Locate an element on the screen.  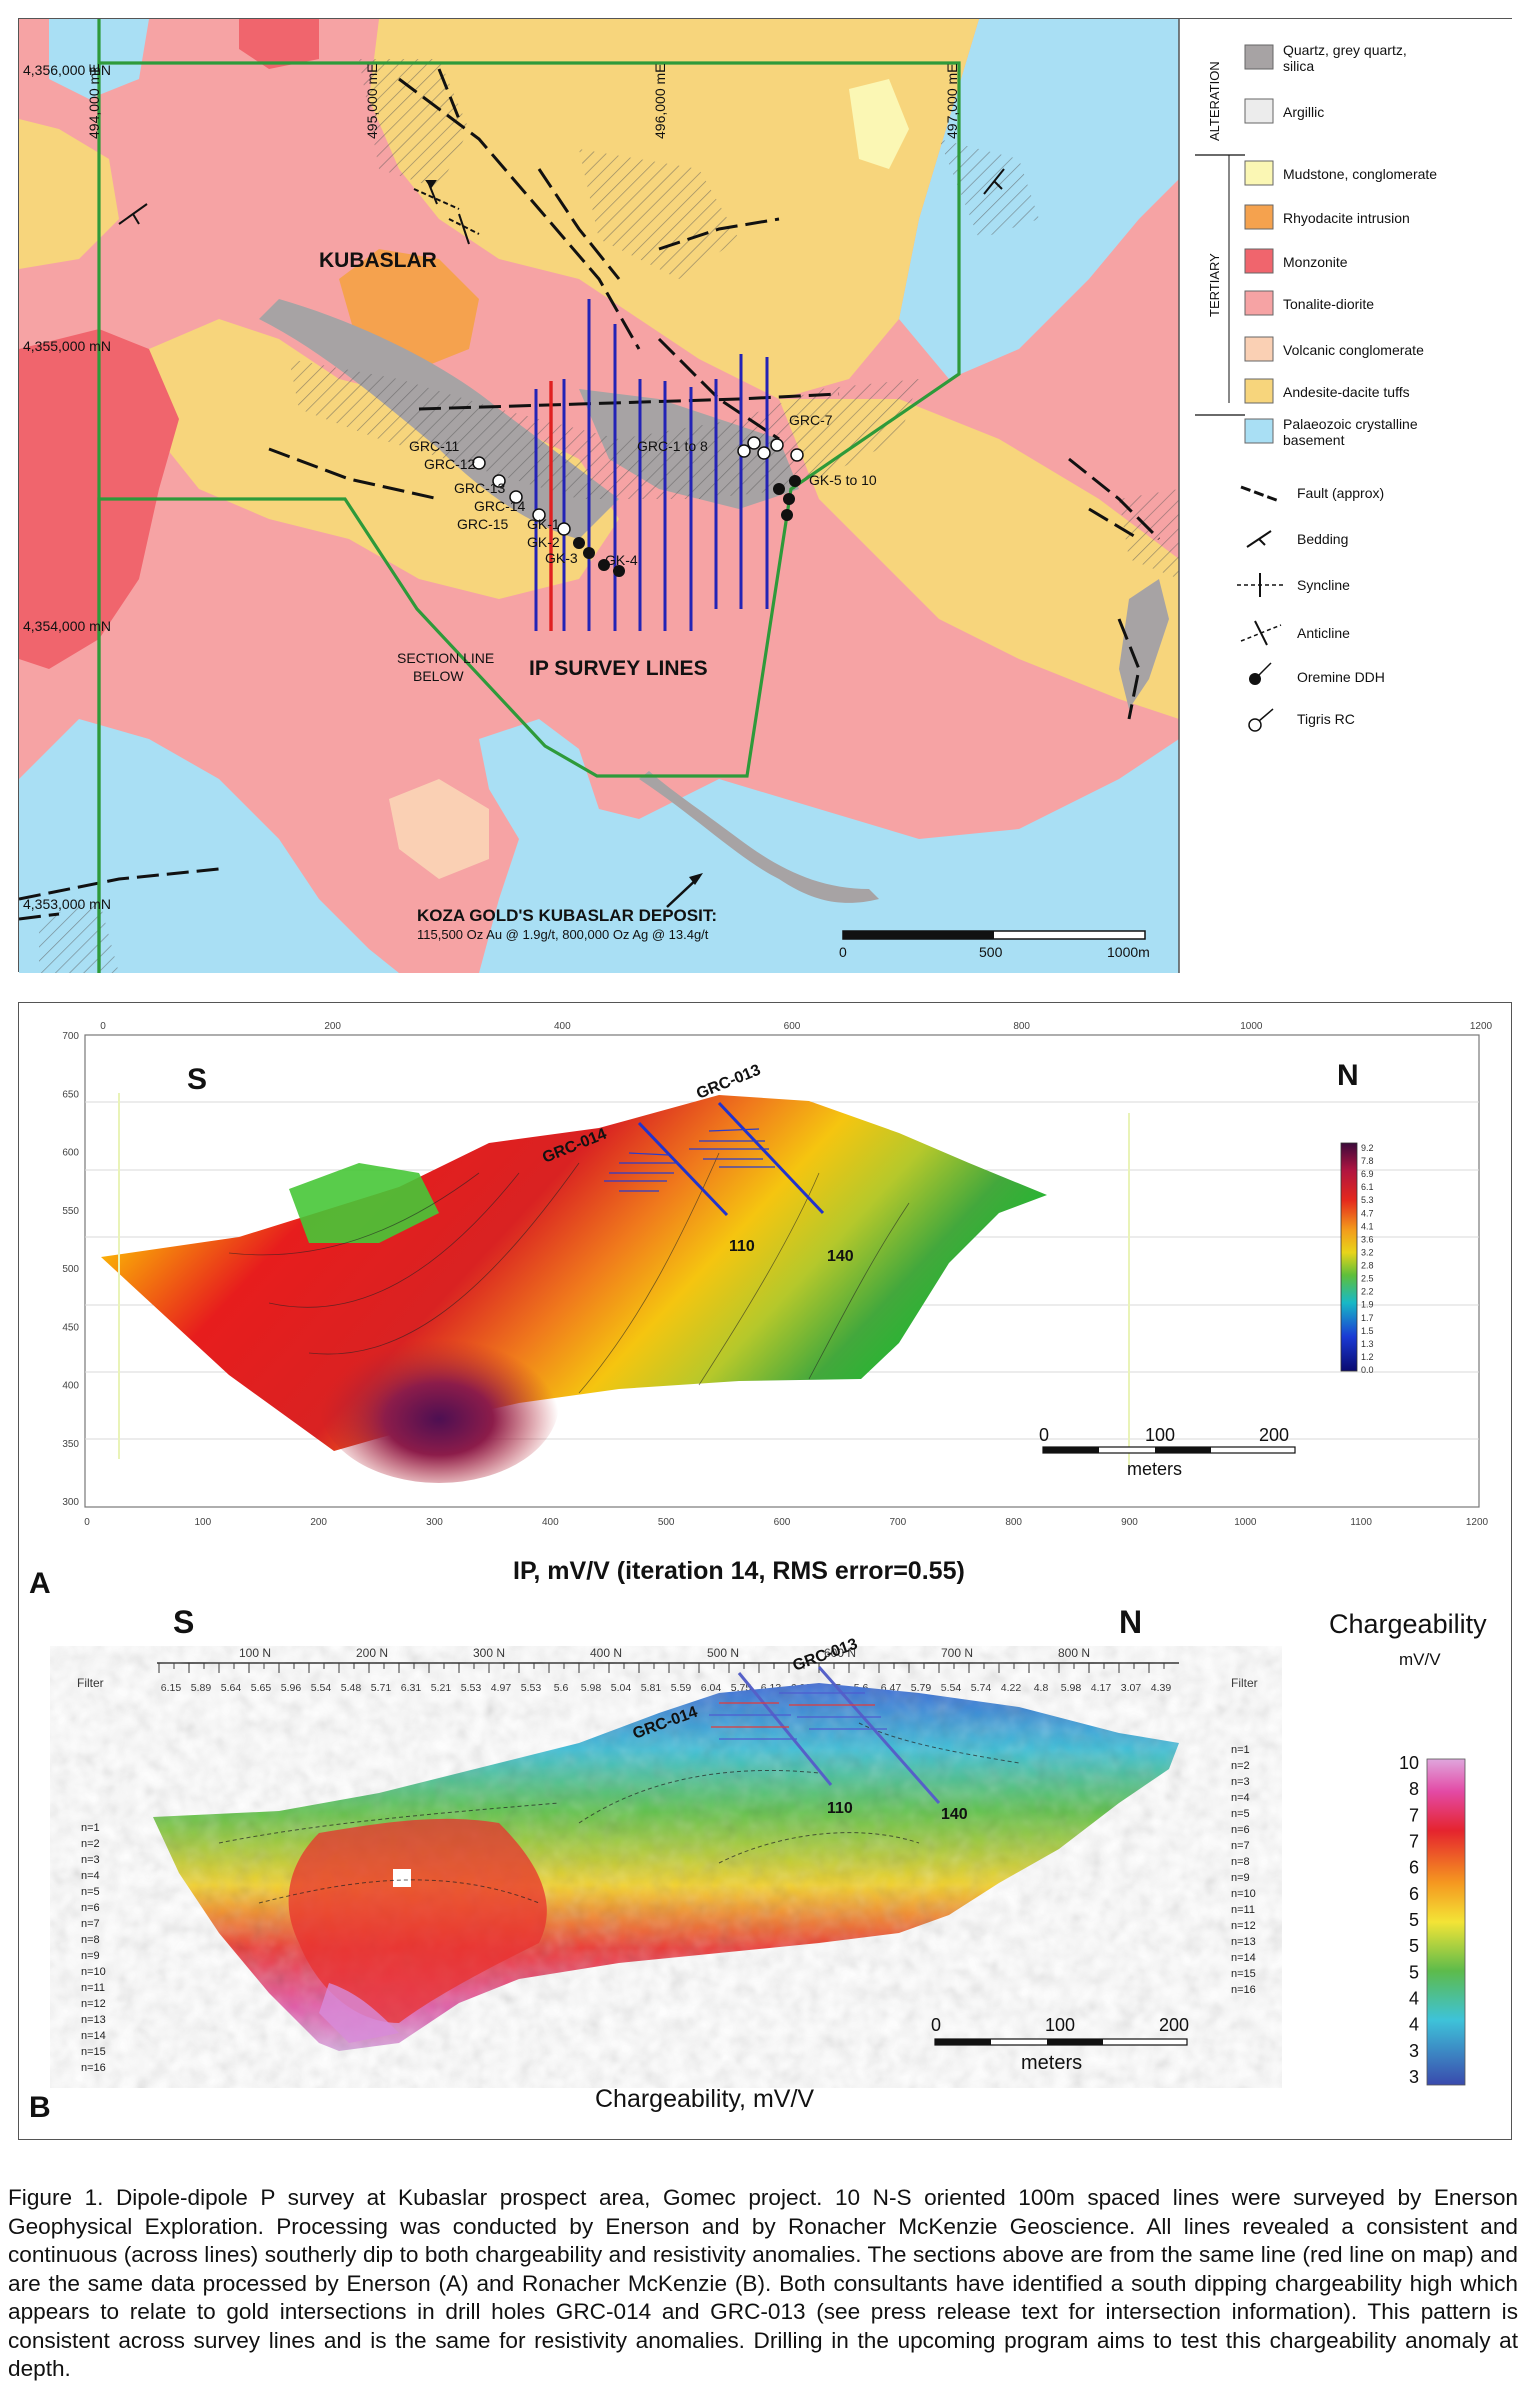
northing-label: 4,356,000 mN is located at coordinates (67, 70).